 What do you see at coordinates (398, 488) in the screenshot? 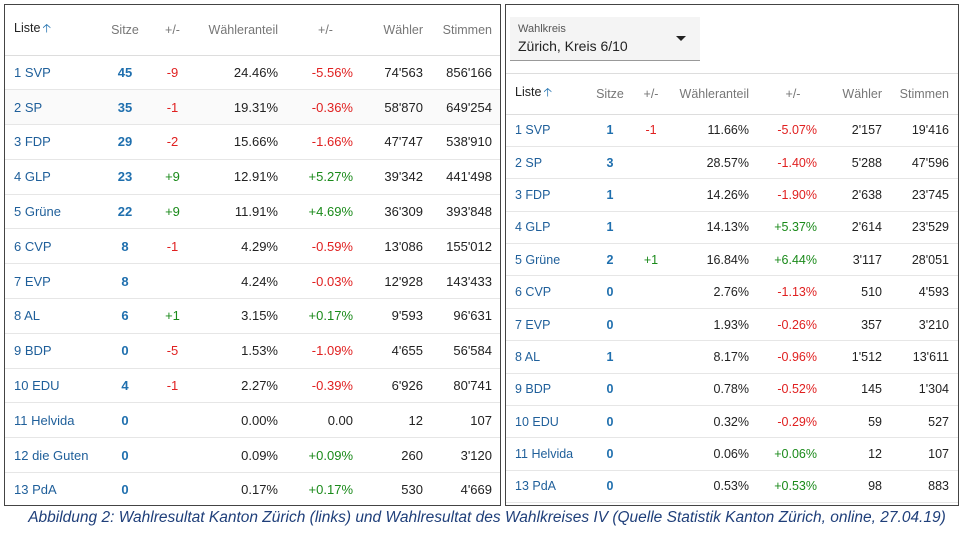
I see `voters-value: 530` at bounding box center [398, 488].